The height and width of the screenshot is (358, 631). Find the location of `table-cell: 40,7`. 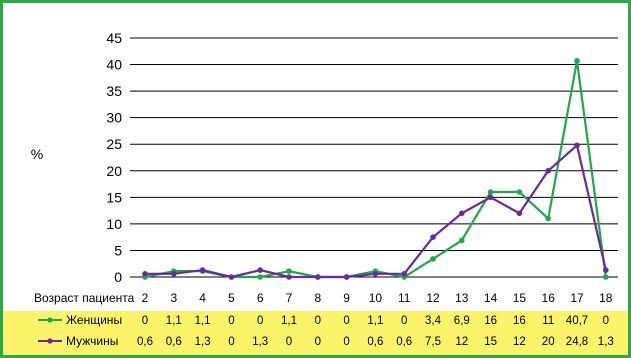

table-cell: 40,7 is located at coordinates (577, 321).